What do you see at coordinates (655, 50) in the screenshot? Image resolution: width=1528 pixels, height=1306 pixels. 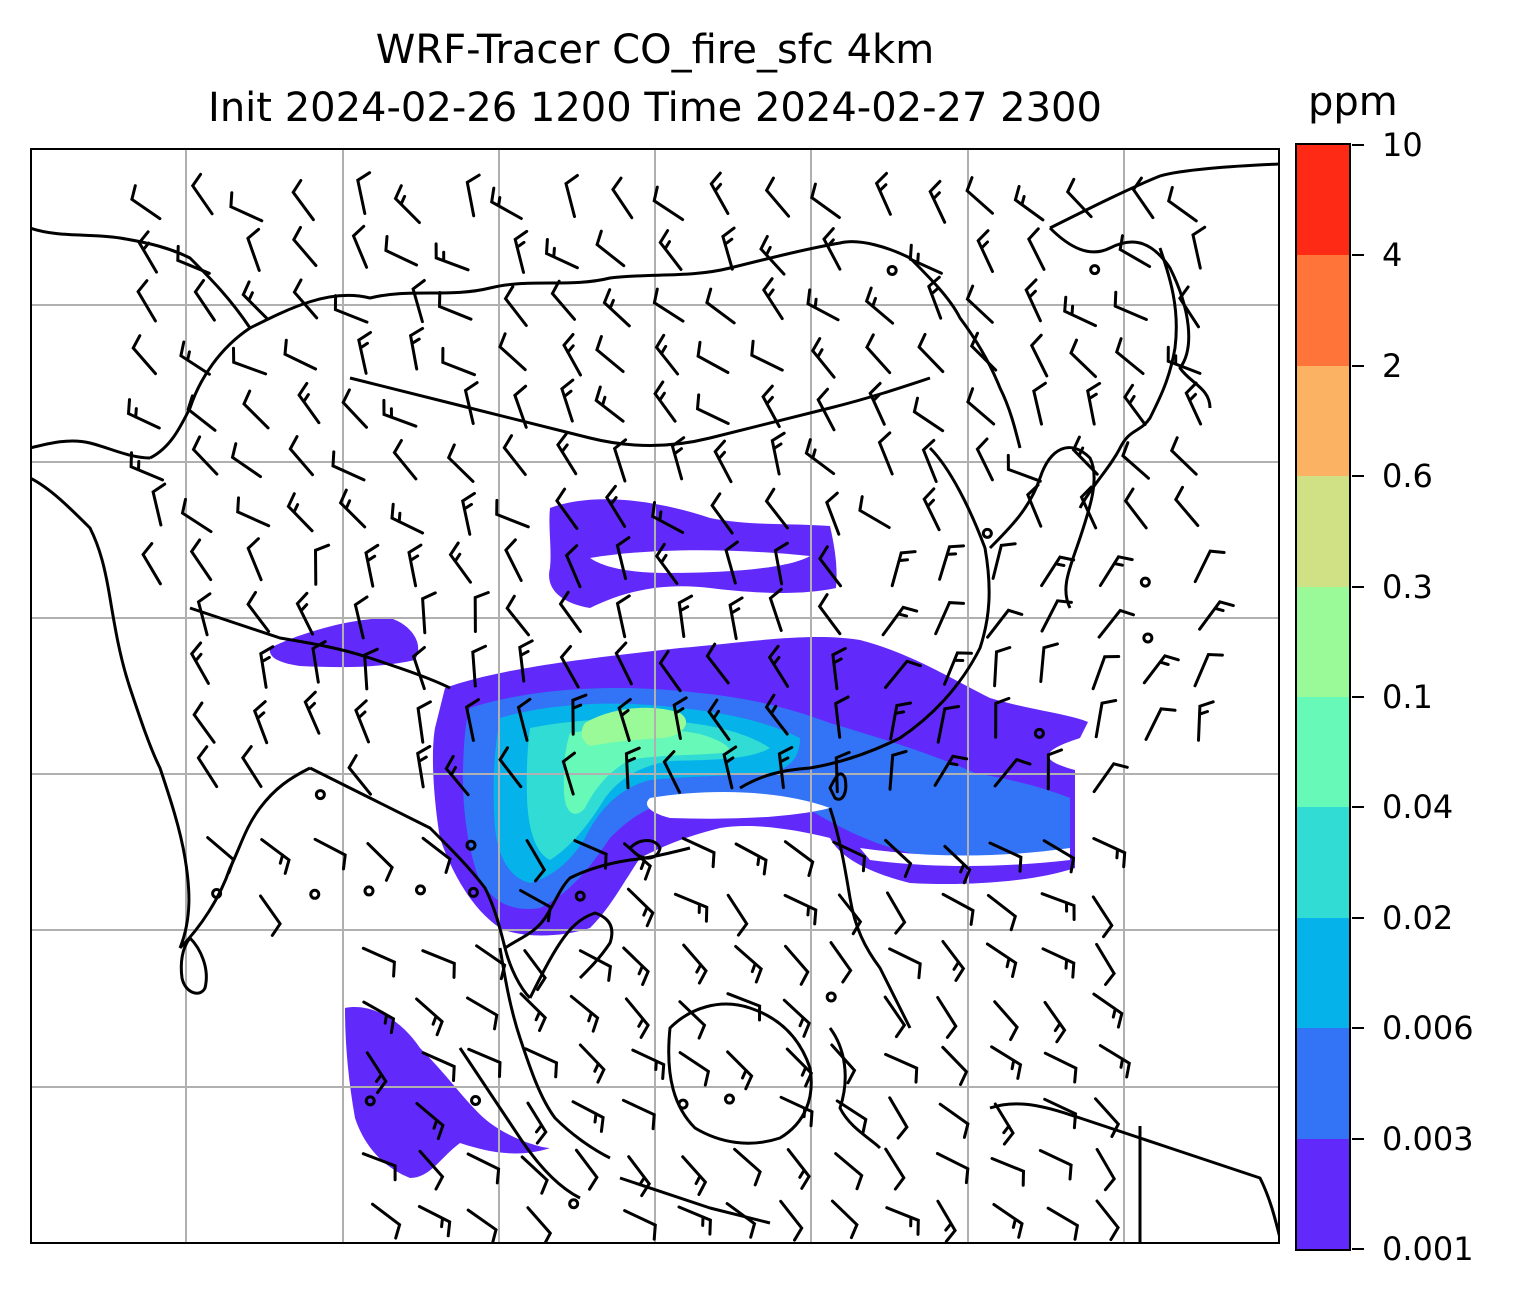 I see `map-title-line-1: WRF-Tracer CO_fire_sfc 4km` at bounding box center [655, 50].